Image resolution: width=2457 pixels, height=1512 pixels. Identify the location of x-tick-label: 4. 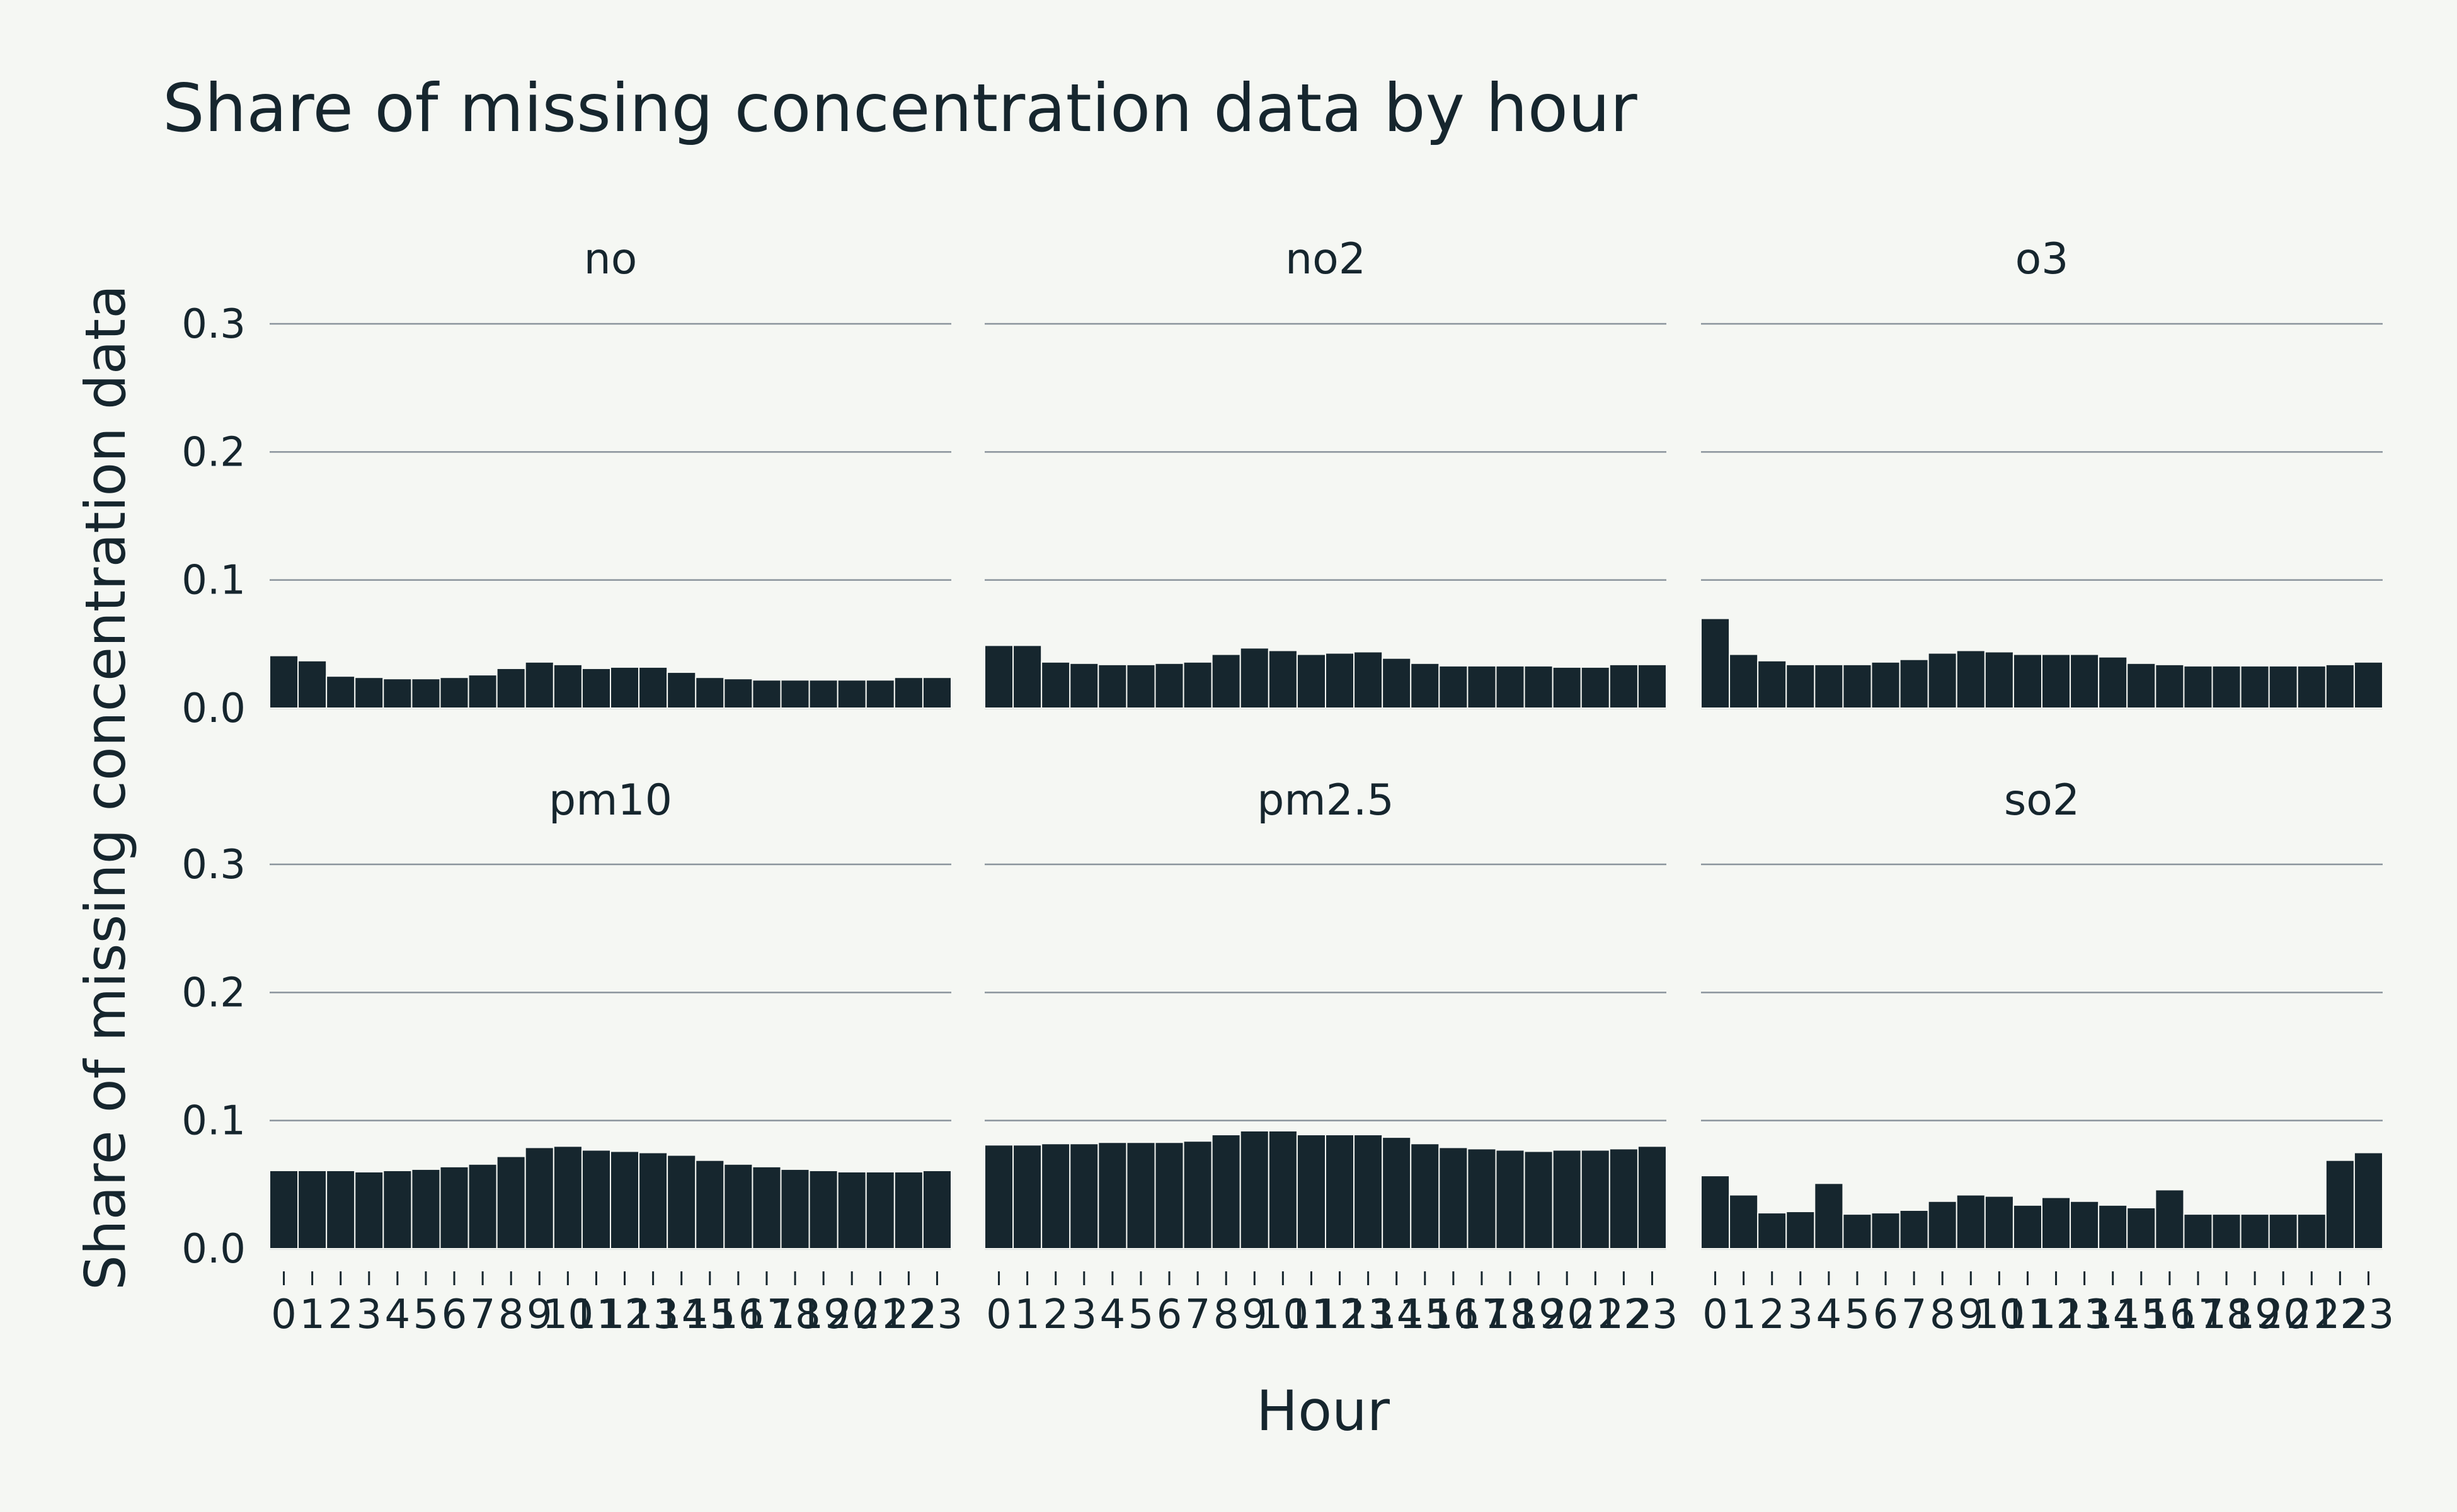
(1113, 1315).